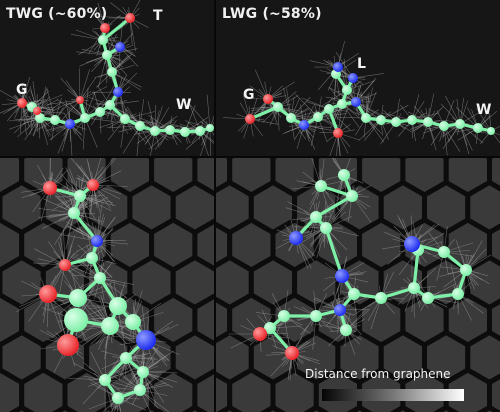  I want to click on twg-title: TWG (~60%), so click(57, 14).